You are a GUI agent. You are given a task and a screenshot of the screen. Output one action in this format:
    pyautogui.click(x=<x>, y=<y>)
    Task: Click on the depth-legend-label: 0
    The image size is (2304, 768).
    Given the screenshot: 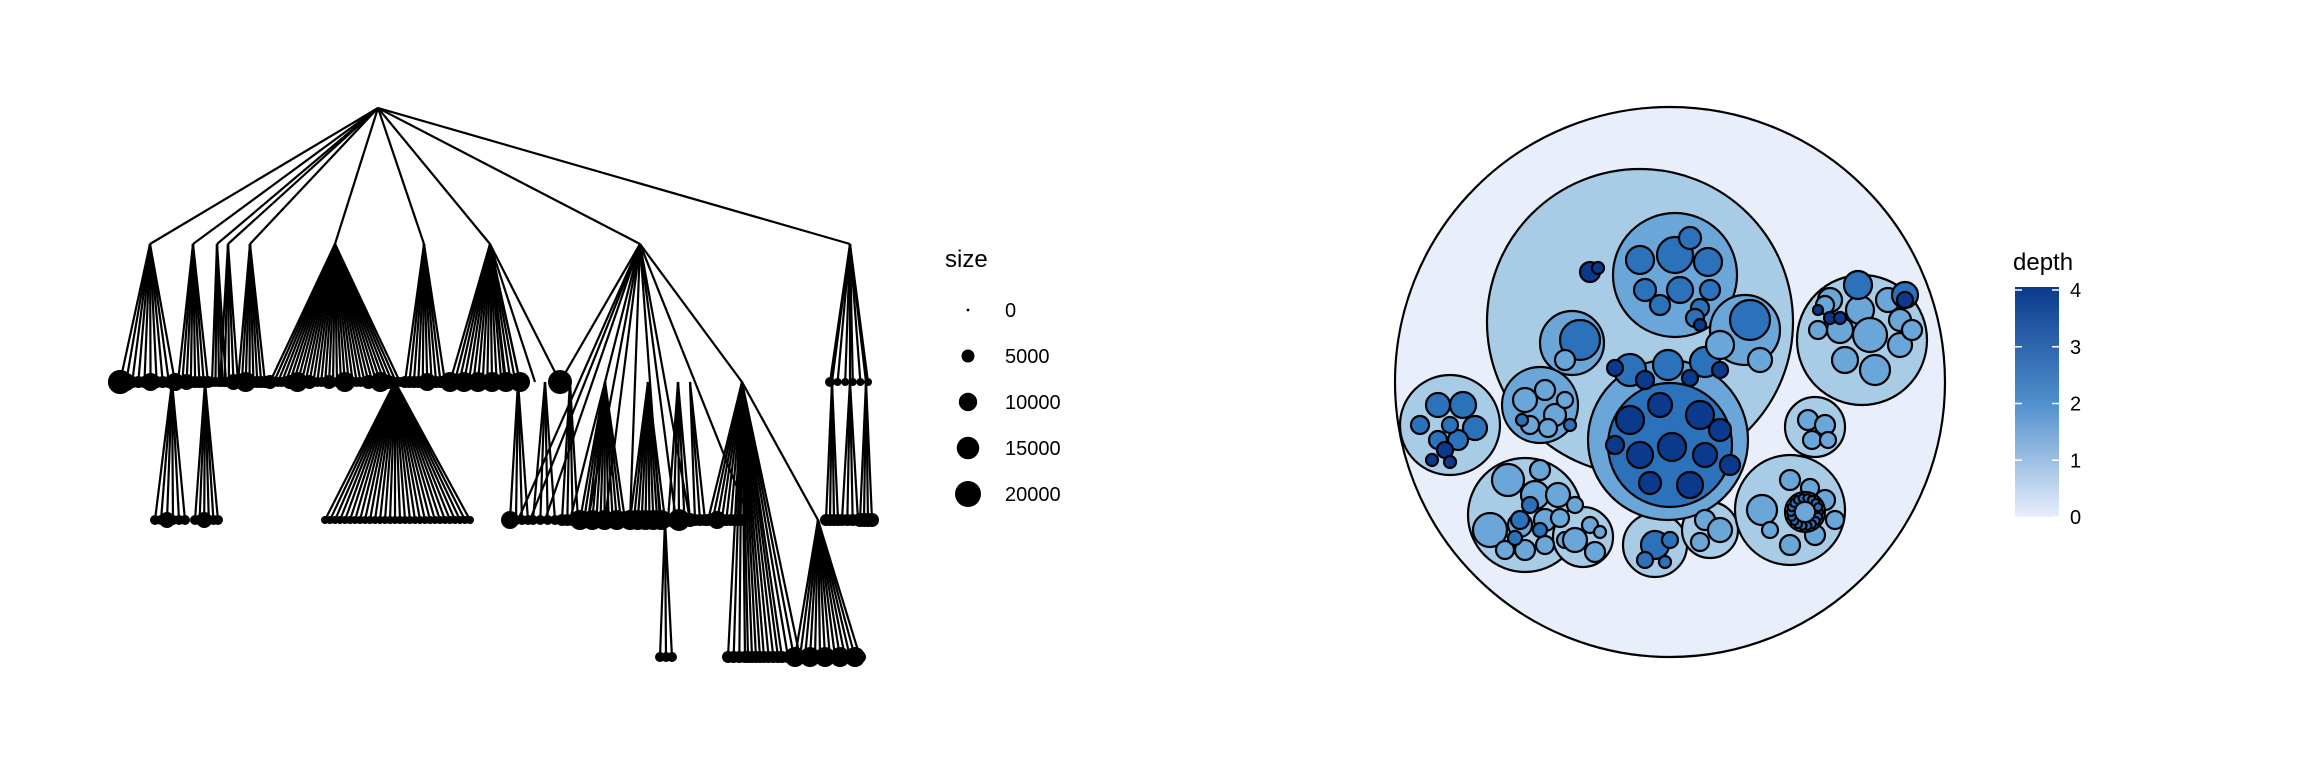 What is the action you would take?
    pyautogui.click(x=2075, y=518)
    